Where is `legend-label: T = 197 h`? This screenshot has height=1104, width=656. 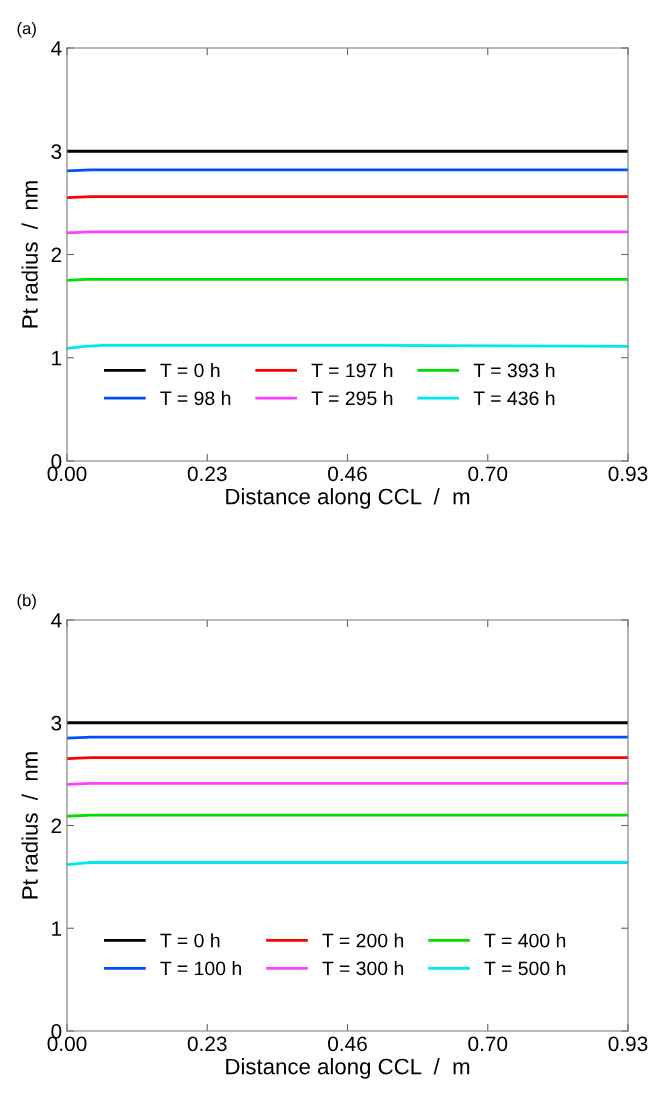
legend-label: T = 197 h is located at coordinates (352, 370).